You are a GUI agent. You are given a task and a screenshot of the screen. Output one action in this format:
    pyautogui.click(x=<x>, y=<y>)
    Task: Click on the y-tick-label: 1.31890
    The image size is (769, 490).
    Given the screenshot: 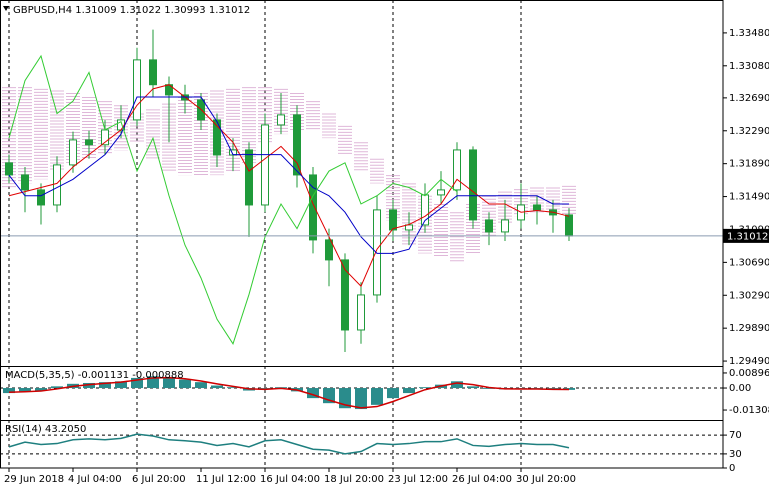 What is the action you would take?
    pyautogui.click(x=749, y=164)
    